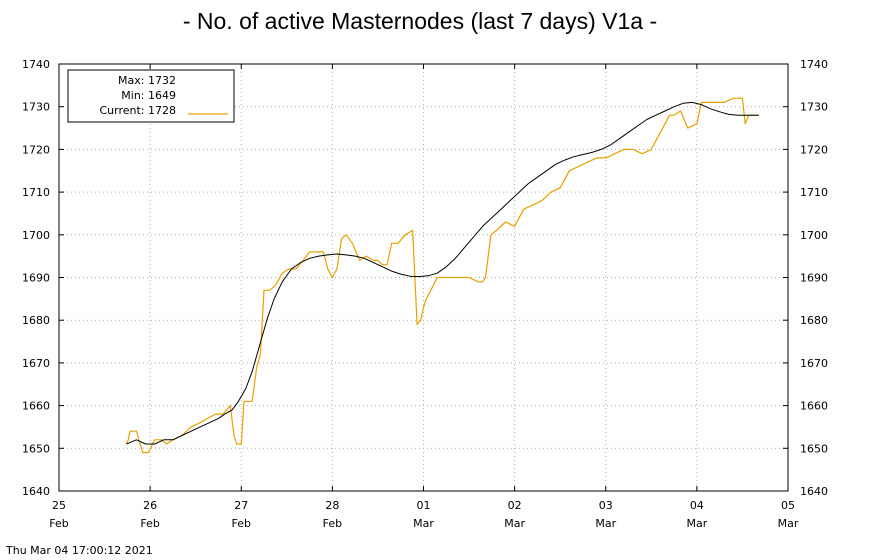 Image resolution: width=870 pixels, height=560 pixels. What do you see at coordinates (424, 505) in the screenshot?
I see `x-tick-label-day: 01` at bounding box center [424, 505].